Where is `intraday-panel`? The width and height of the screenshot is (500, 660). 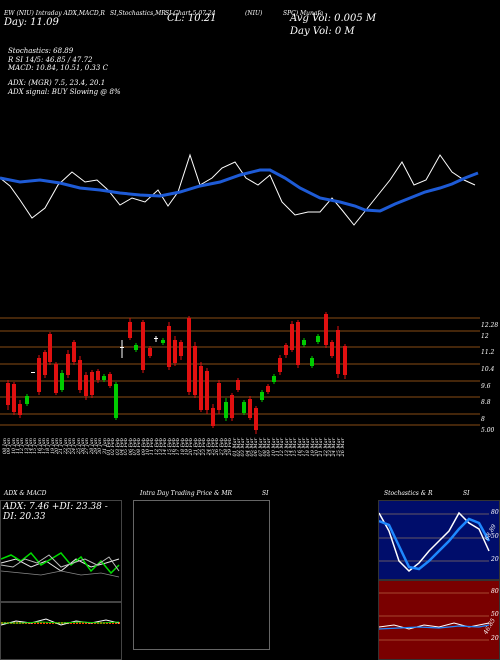
intraday-panel is located at coordinates (201, 575).